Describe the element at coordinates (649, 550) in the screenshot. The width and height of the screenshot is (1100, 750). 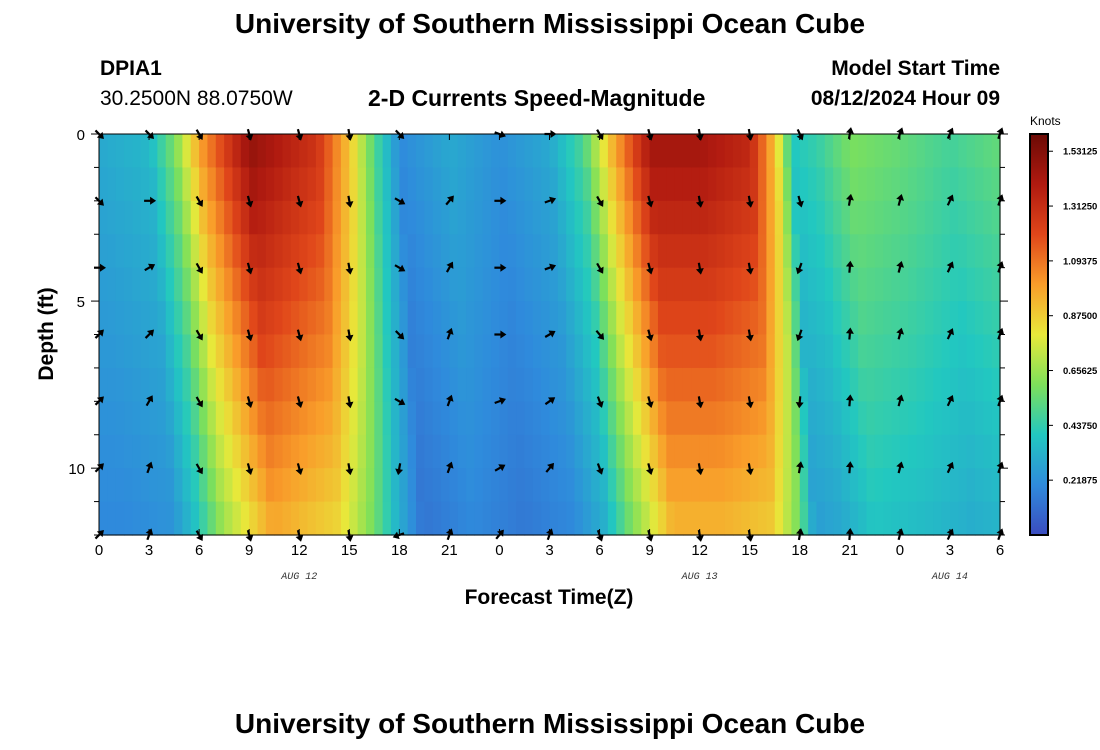
I see `x-tick-label: 9` at that location.